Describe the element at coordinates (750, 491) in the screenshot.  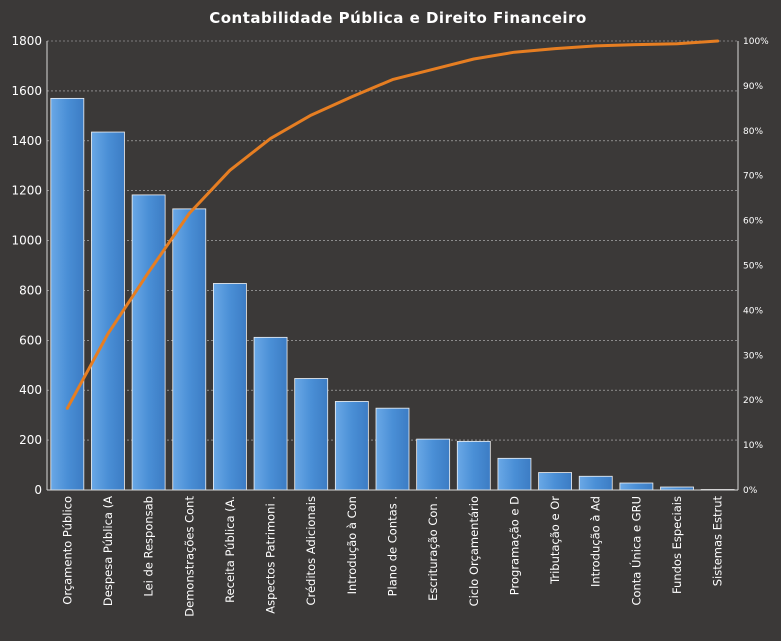
I see `y-right-tick-label: 0%` at that location.